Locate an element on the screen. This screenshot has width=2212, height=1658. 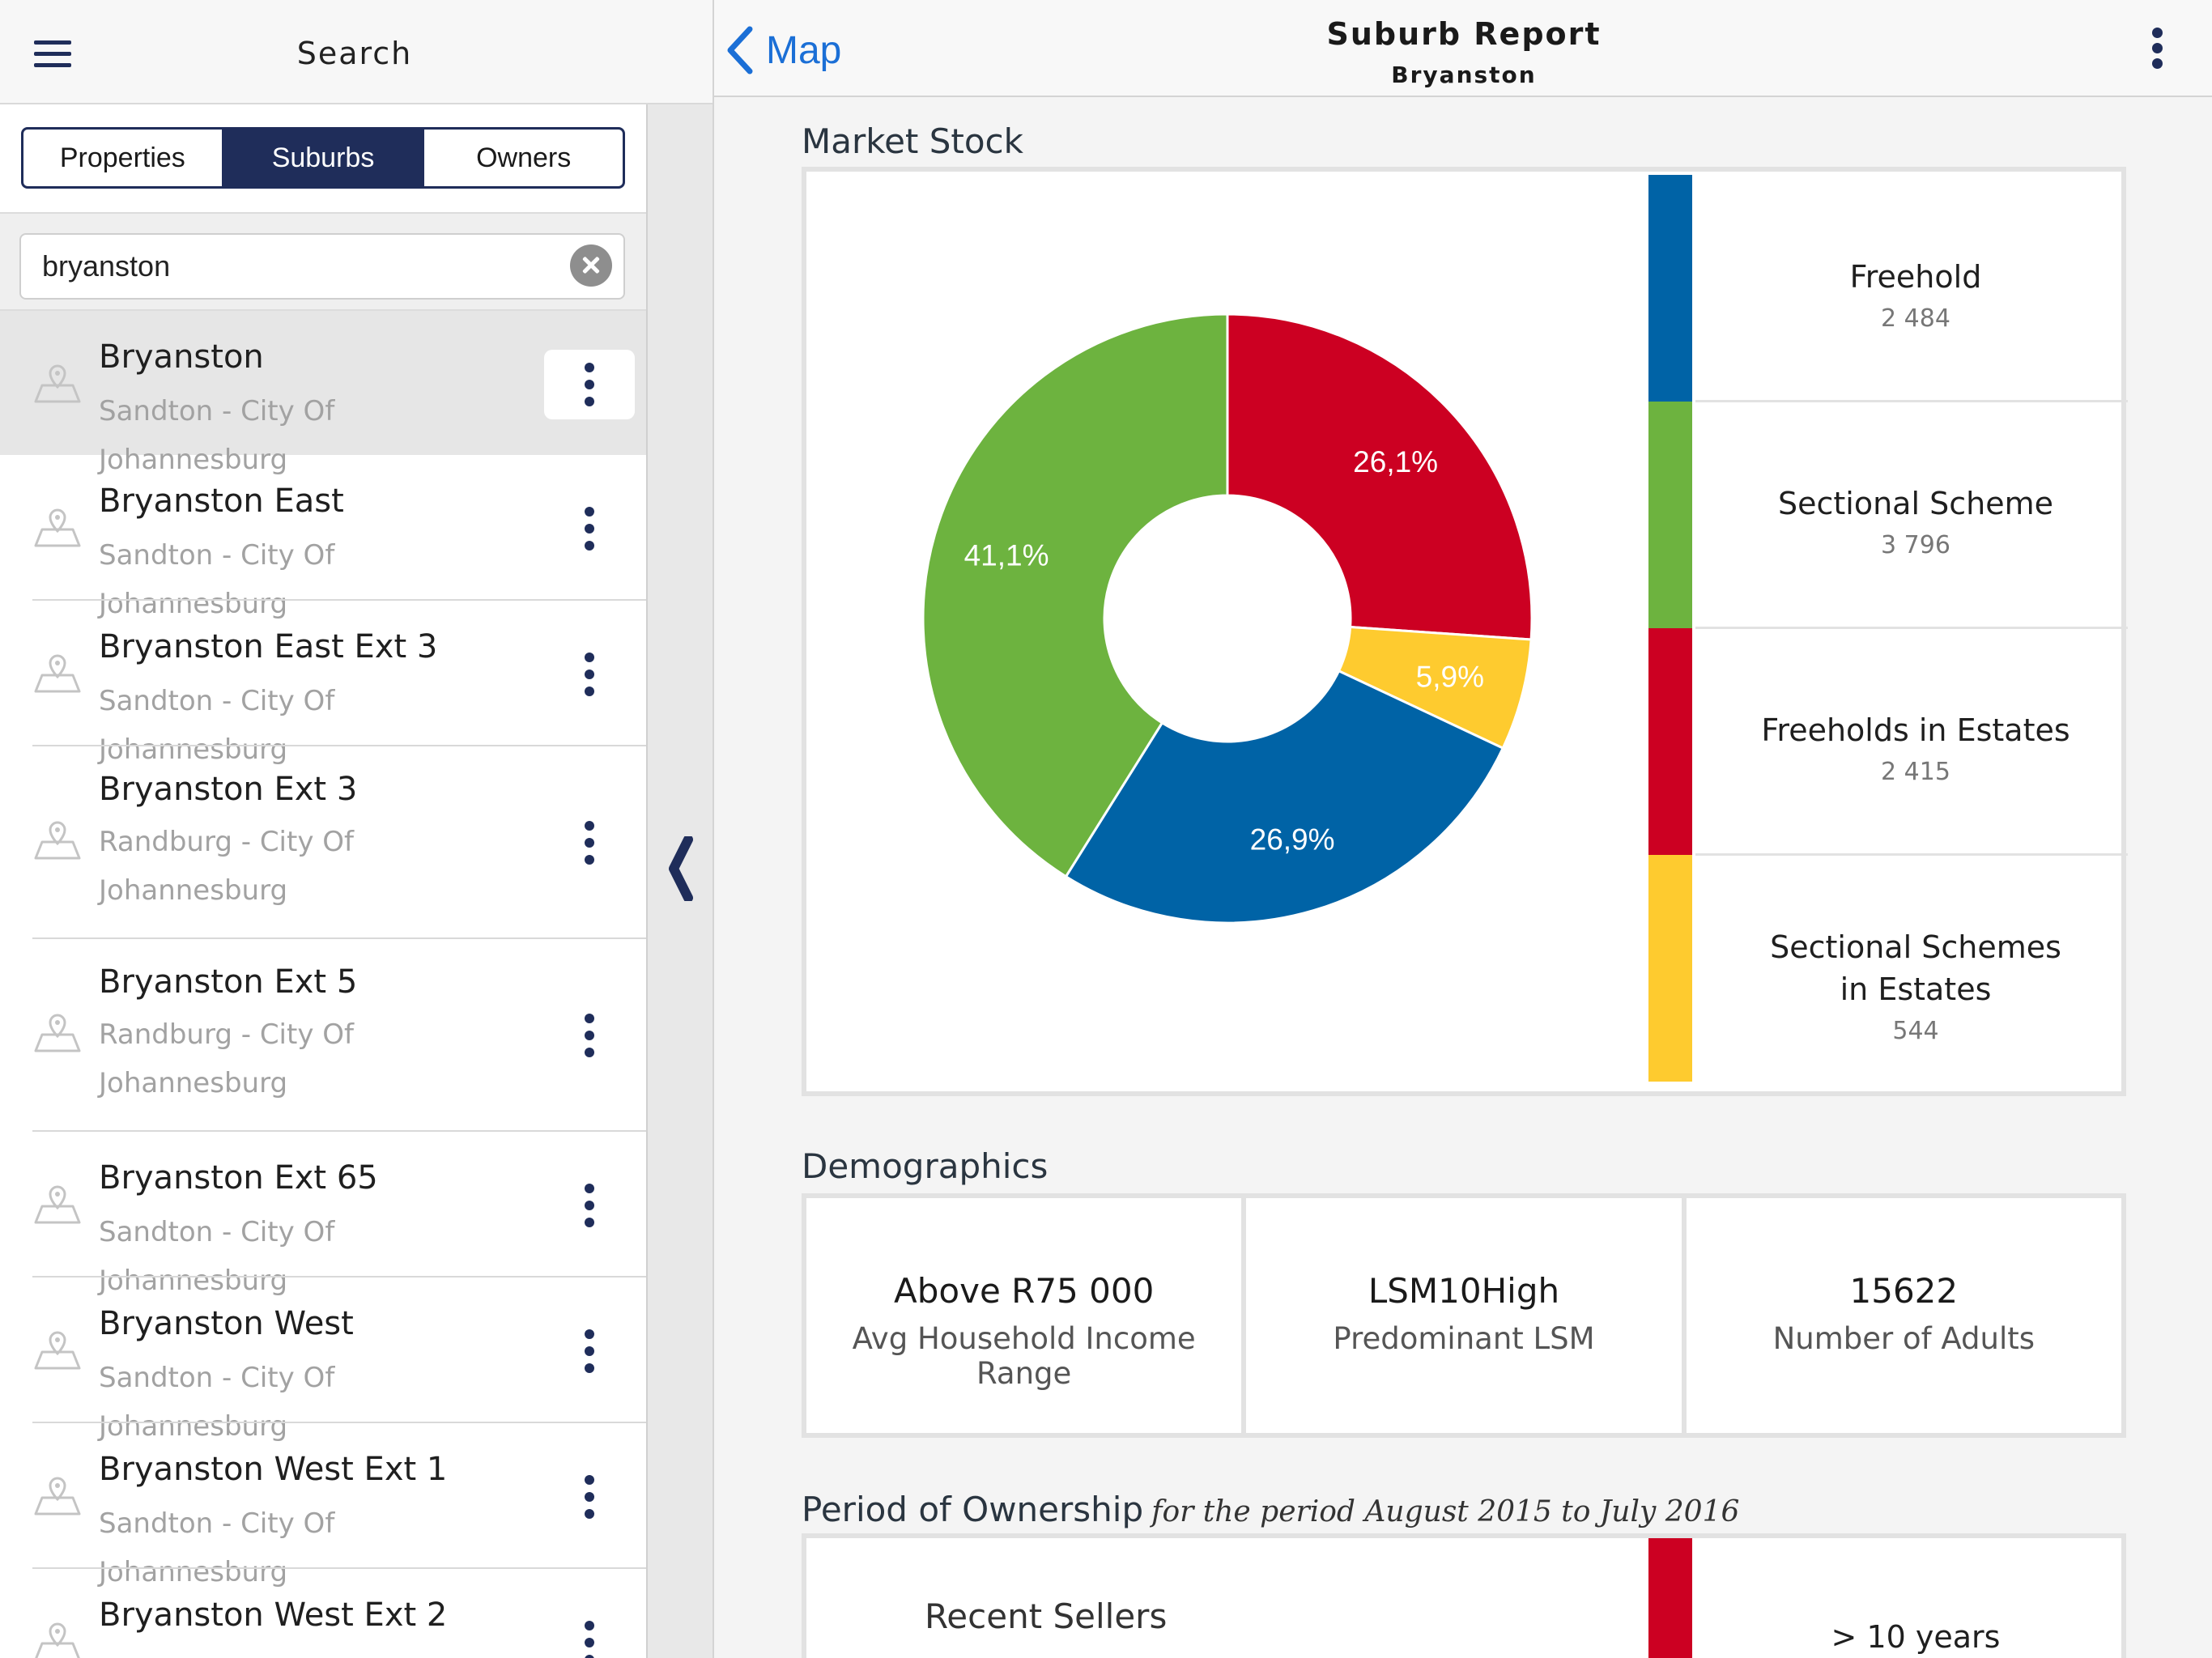
legend-name: Sectional Schemes in Estates is located at coordinates (1915, 968).